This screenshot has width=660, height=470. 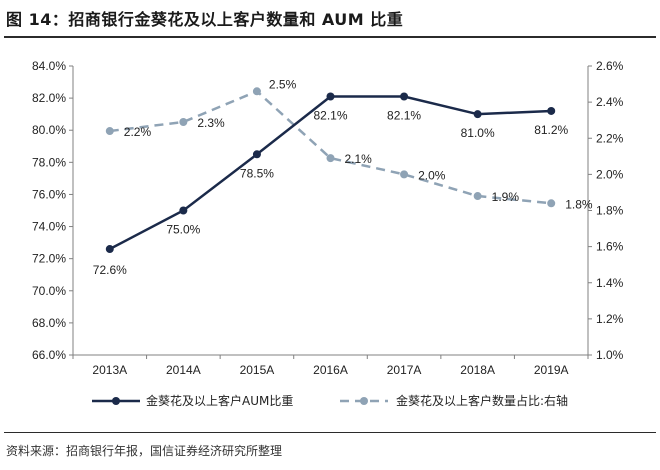 I want to click on right-tick-label: 2.6%, so click(x=610, y=66).